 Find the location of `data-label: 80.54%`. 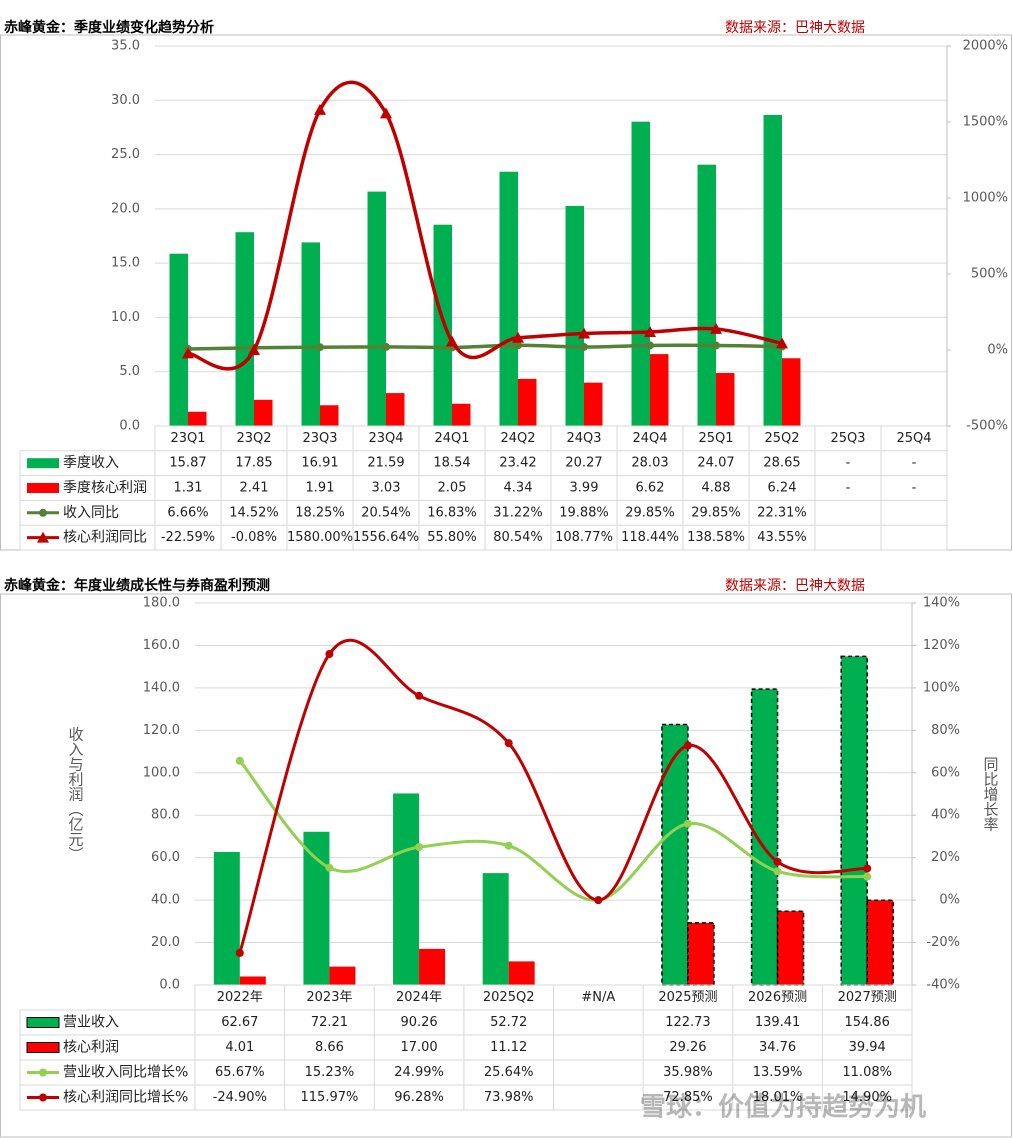

data-label: 80.54% is located at coordinates (518, 537).